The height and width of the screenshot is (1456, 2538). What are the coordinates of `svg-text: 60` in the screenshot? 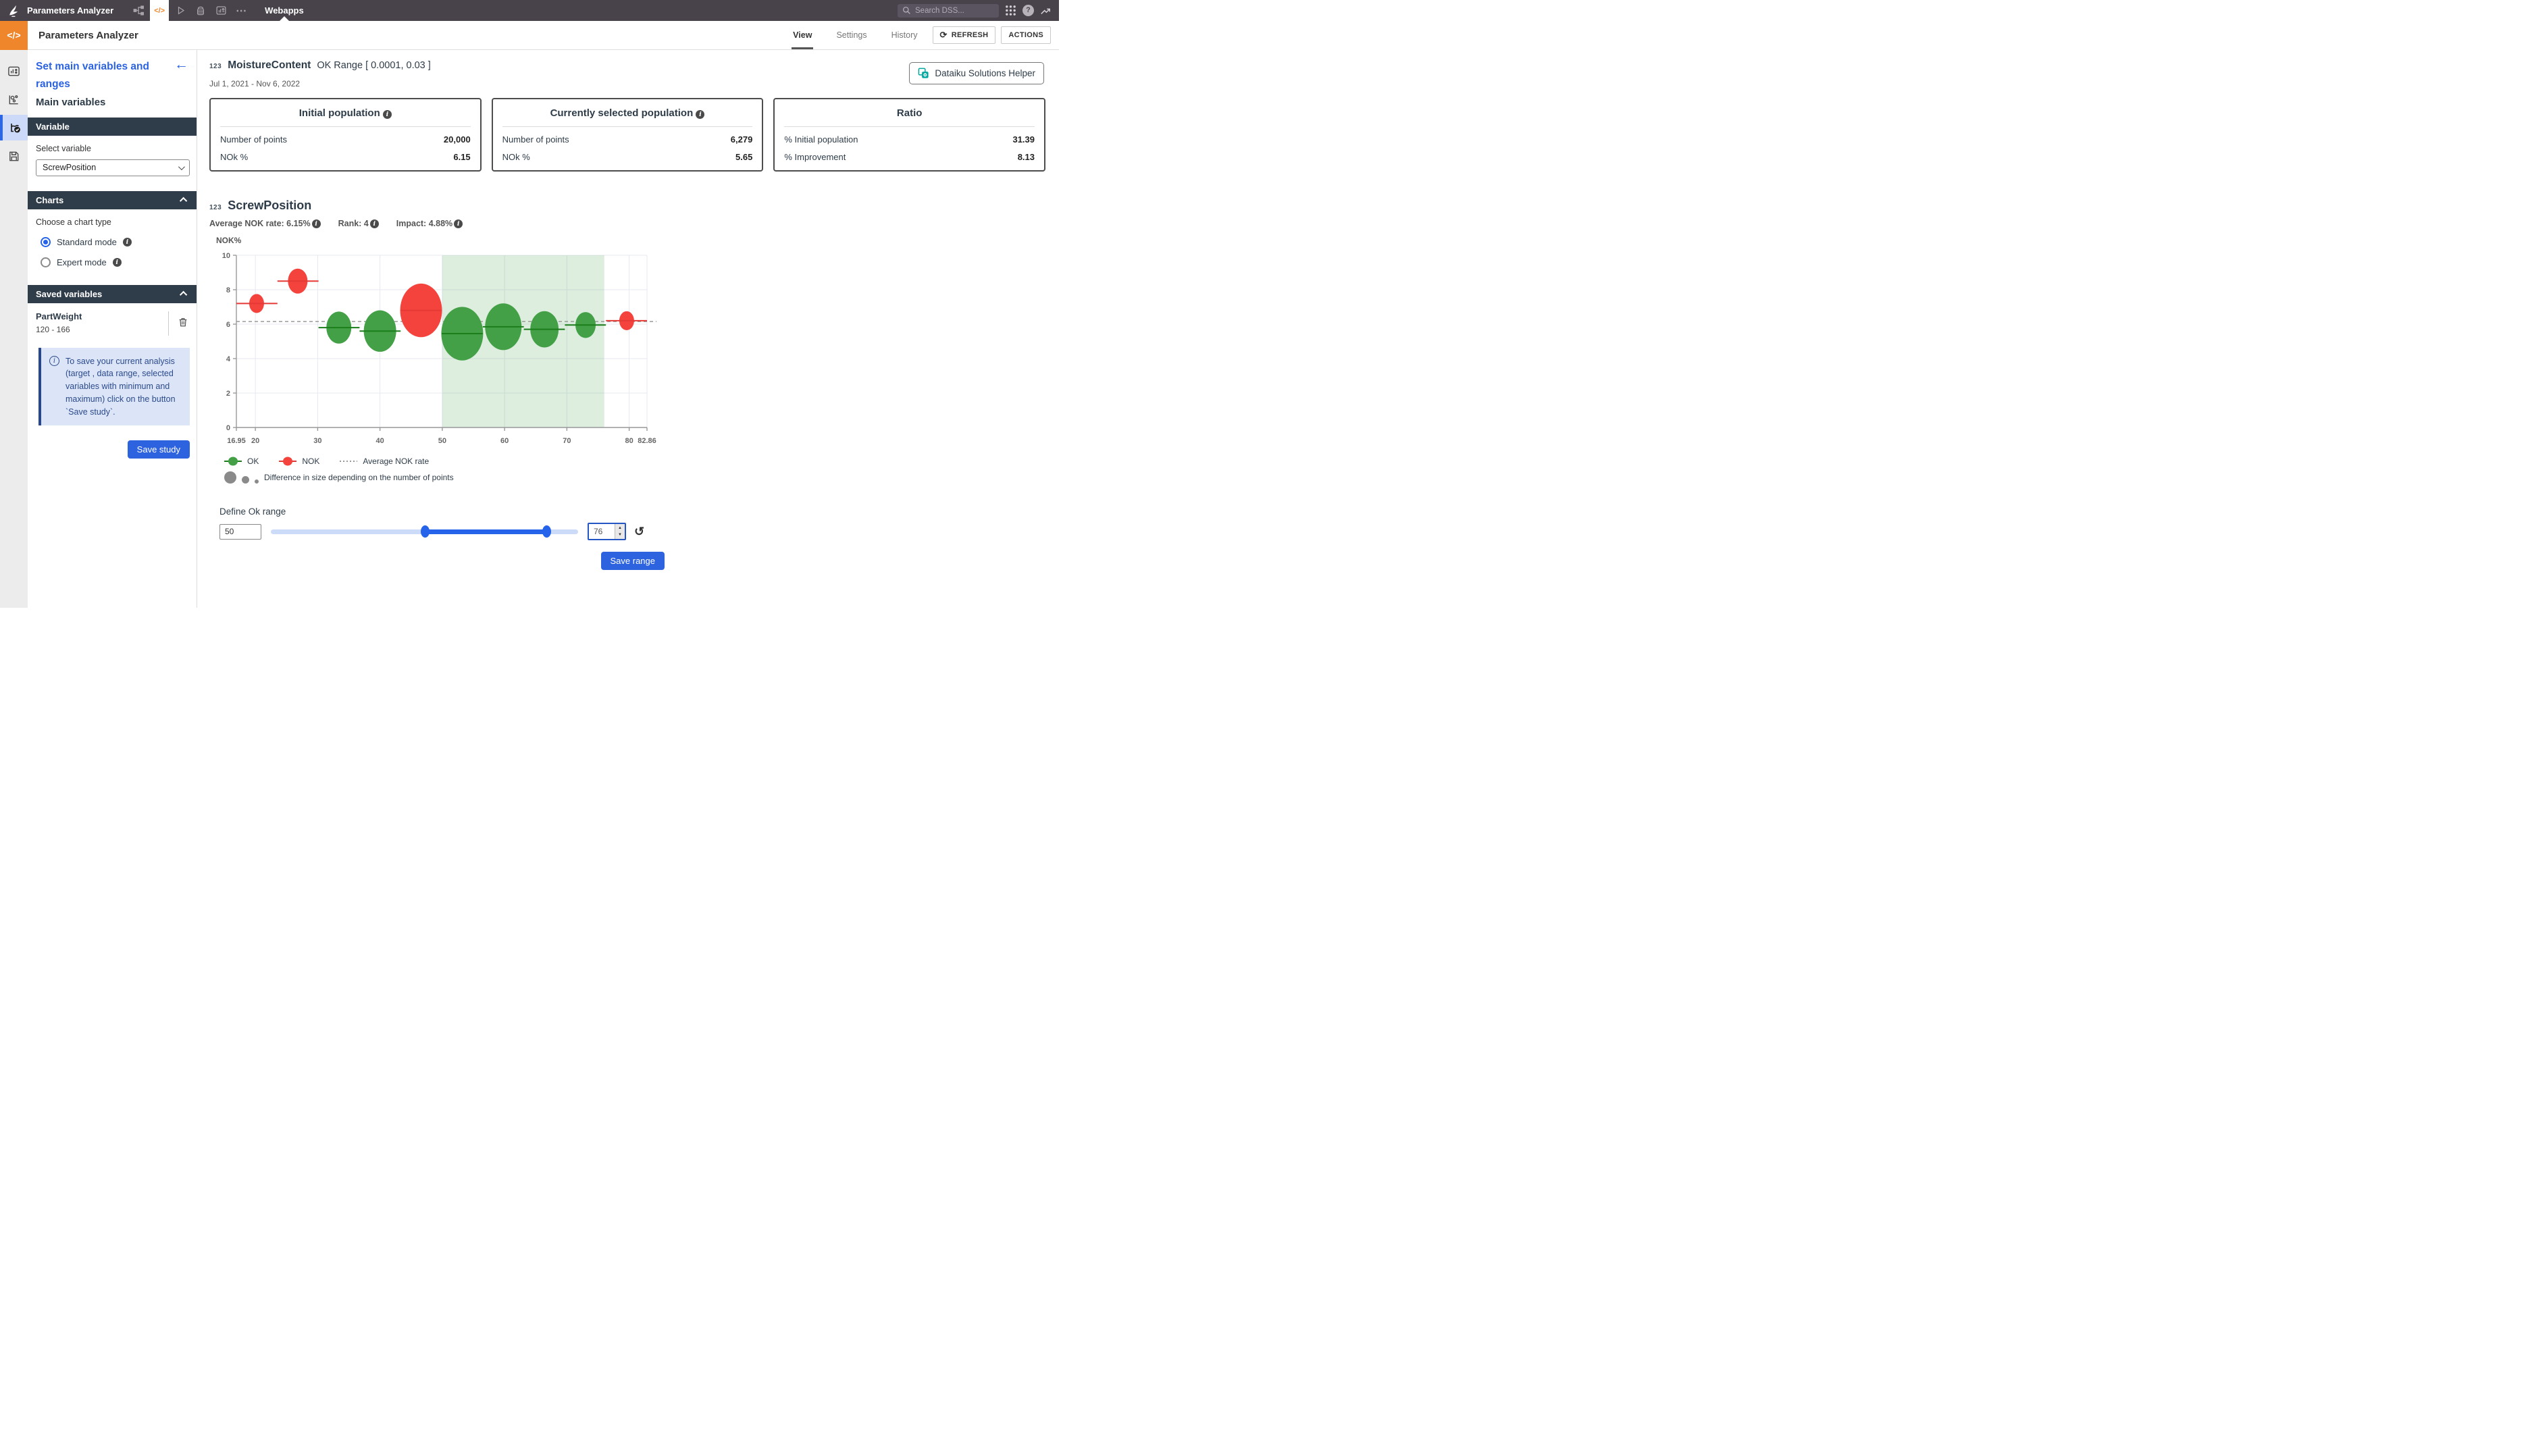 It's located at (504, 441).